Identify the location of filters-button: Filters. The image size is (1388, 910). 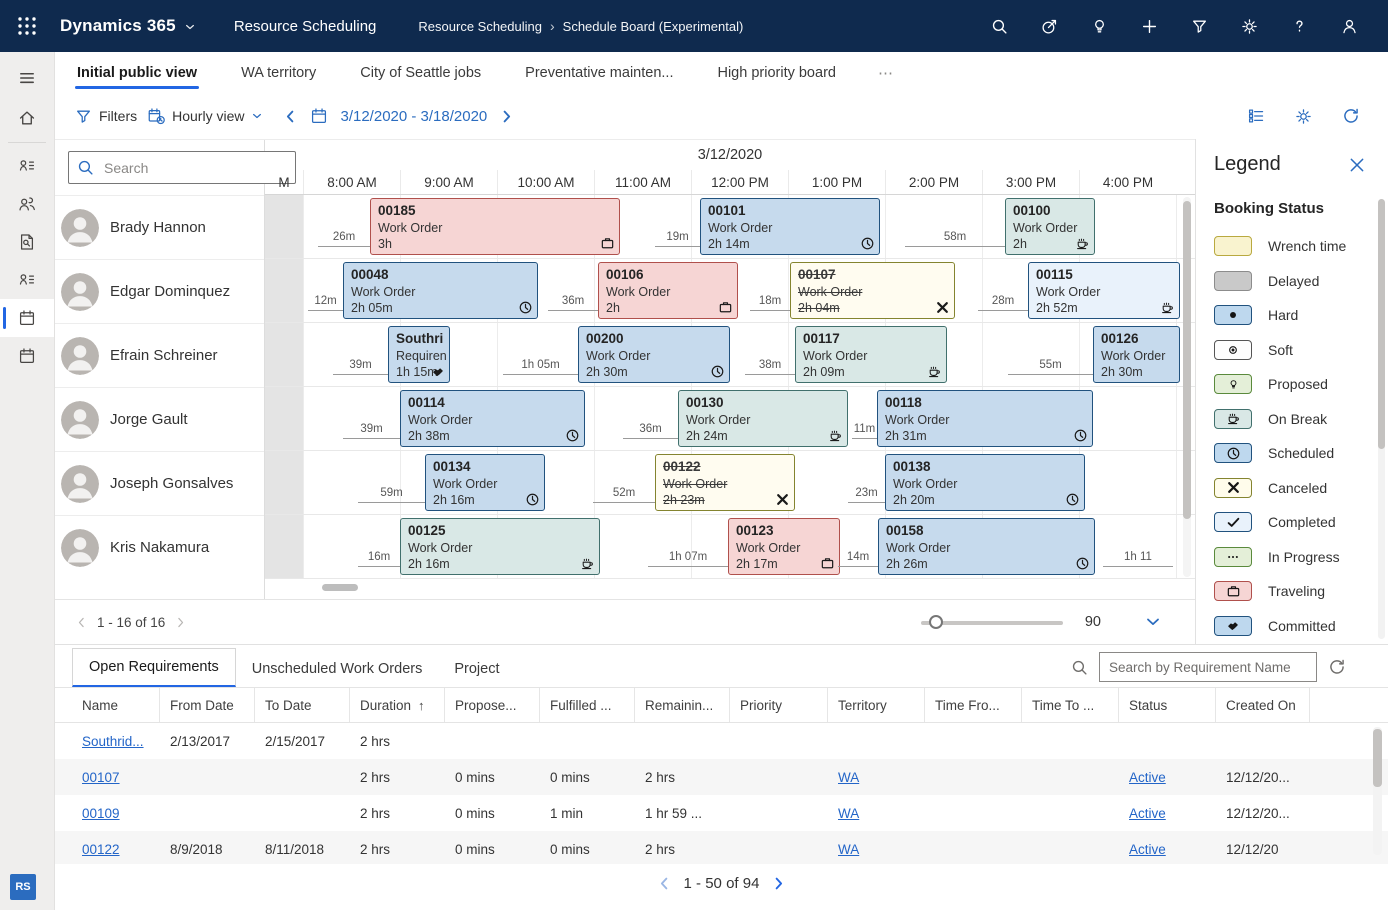
(106, 116).